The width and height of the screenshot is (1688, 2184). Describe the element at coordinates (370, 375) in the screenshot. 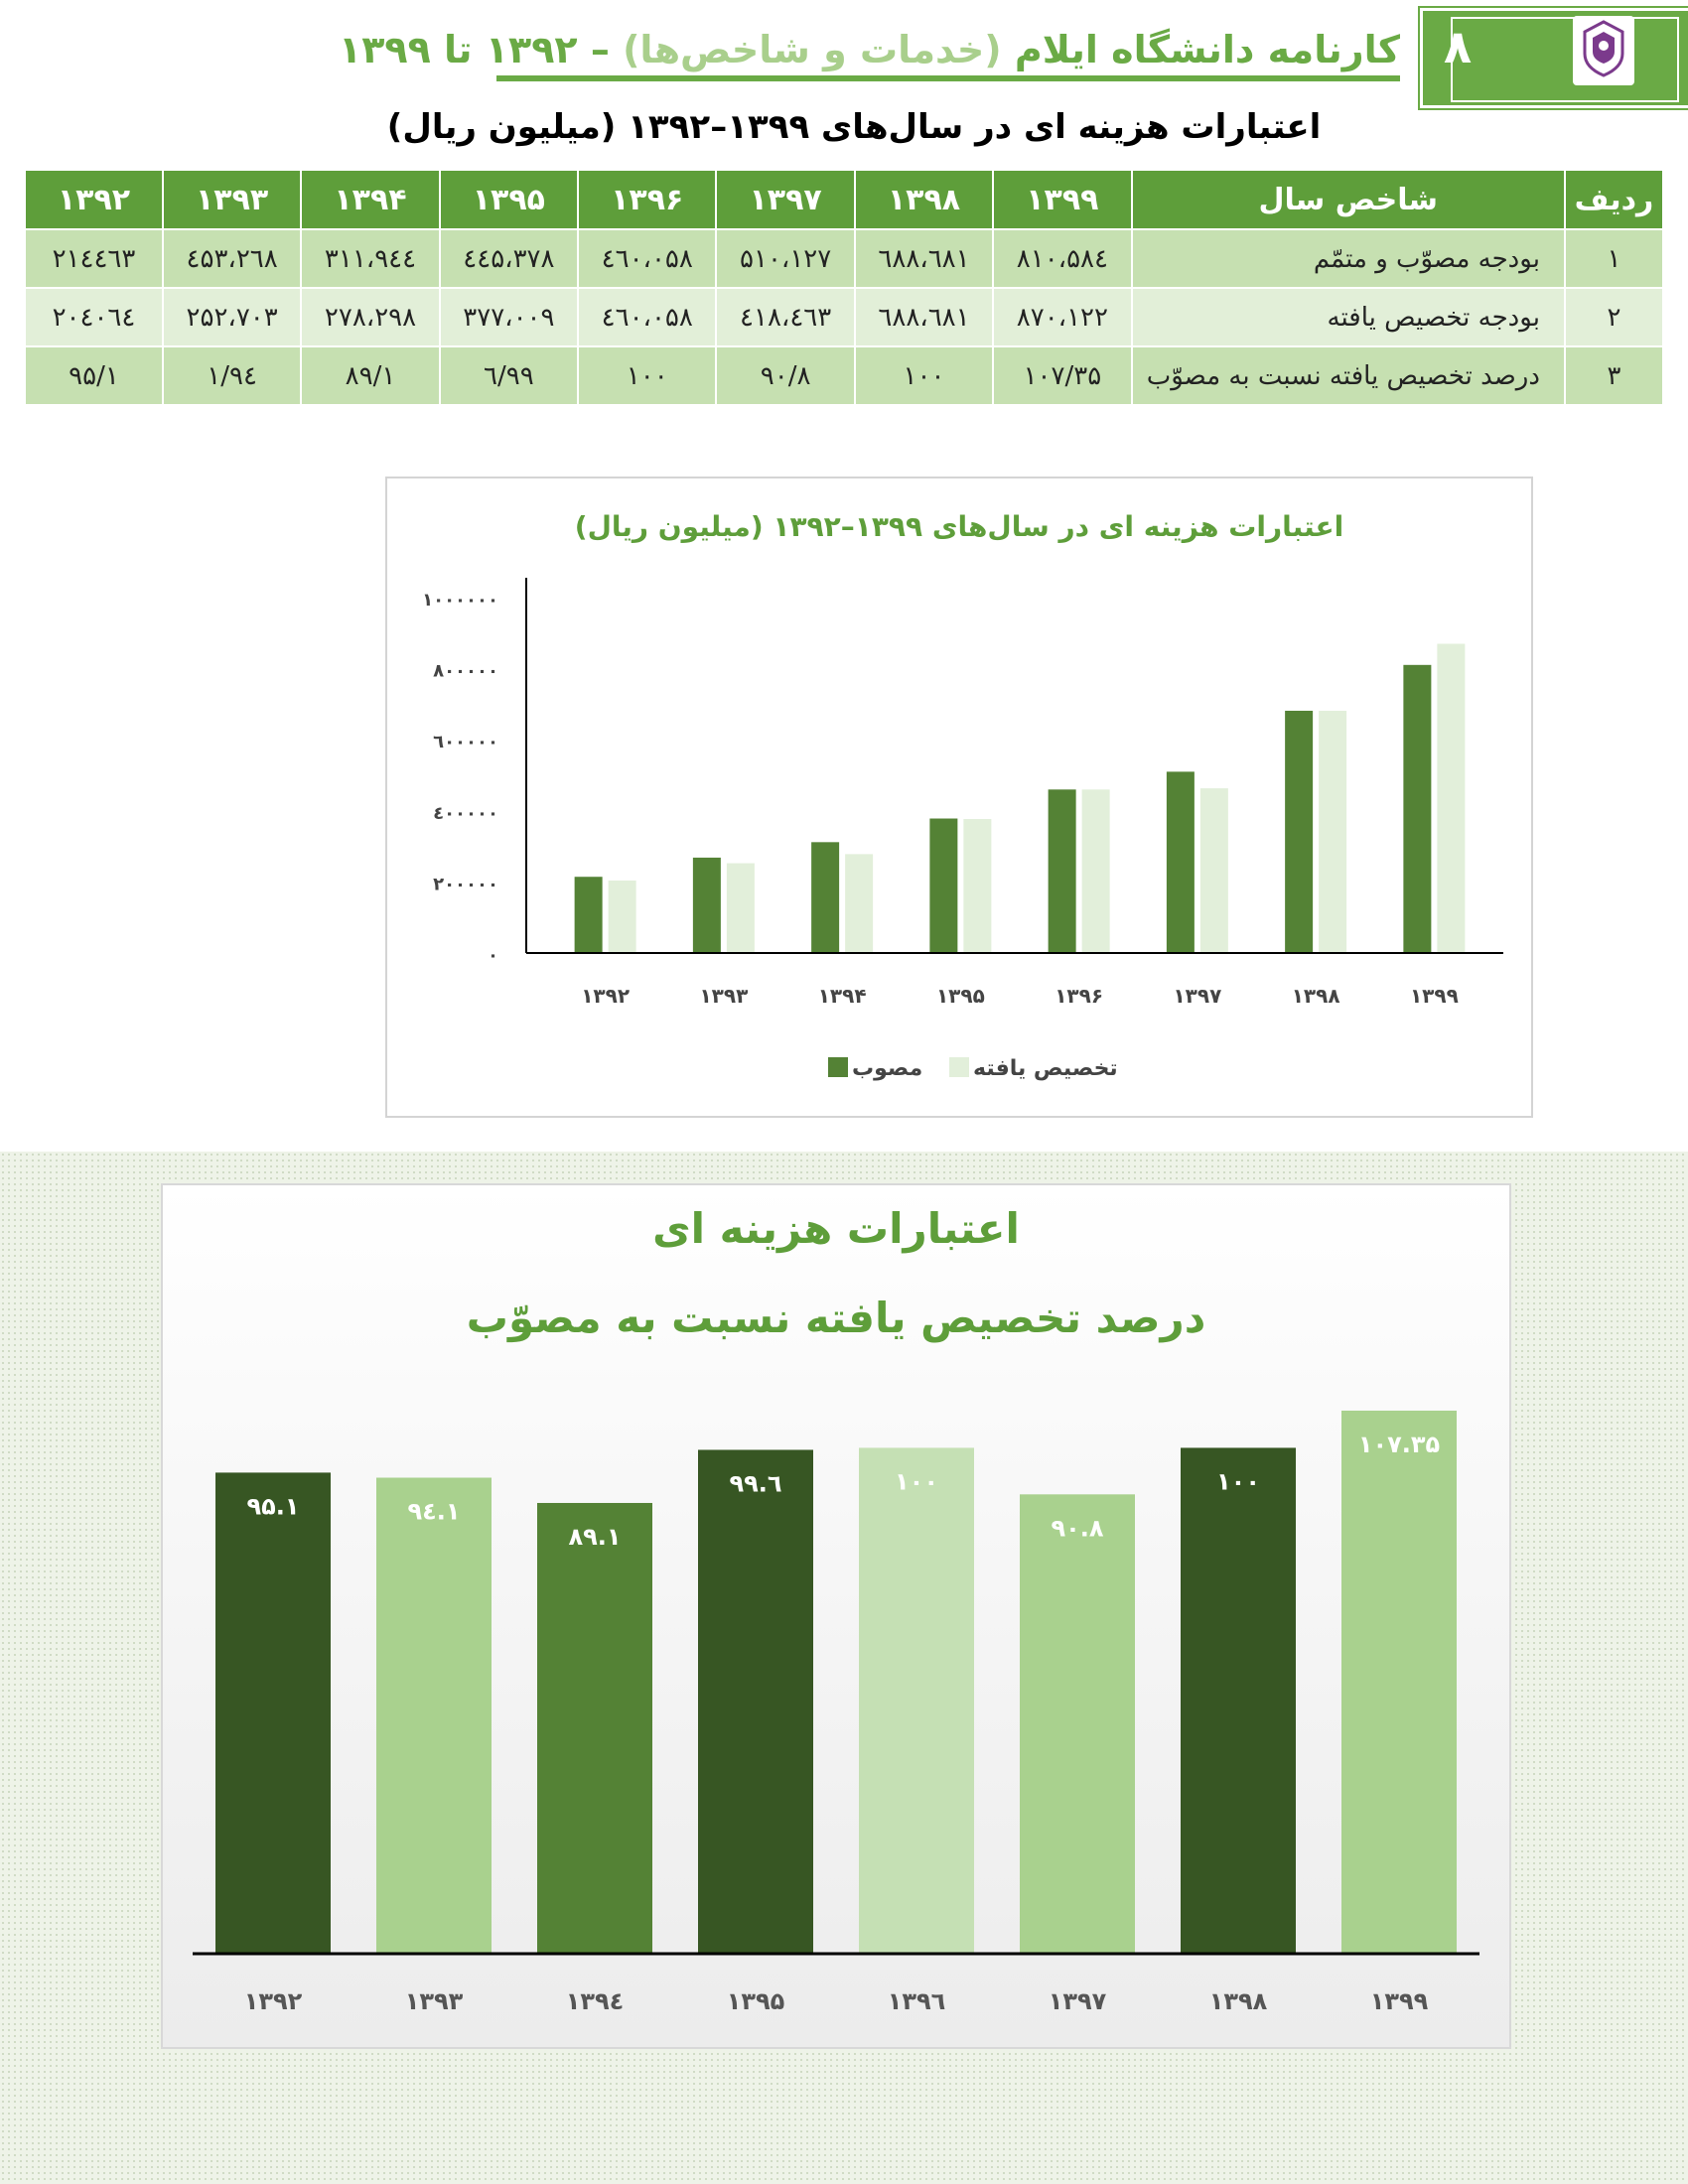

I see `table-cell: ۸۹/۱` at that location.